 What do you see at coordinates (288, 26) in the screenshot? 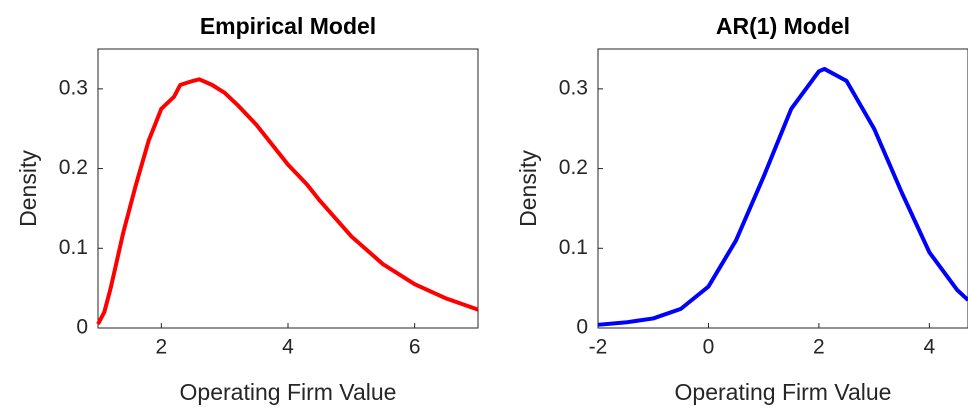
I see `chart-title: Empirical Model` at bounding box center [288, 26].